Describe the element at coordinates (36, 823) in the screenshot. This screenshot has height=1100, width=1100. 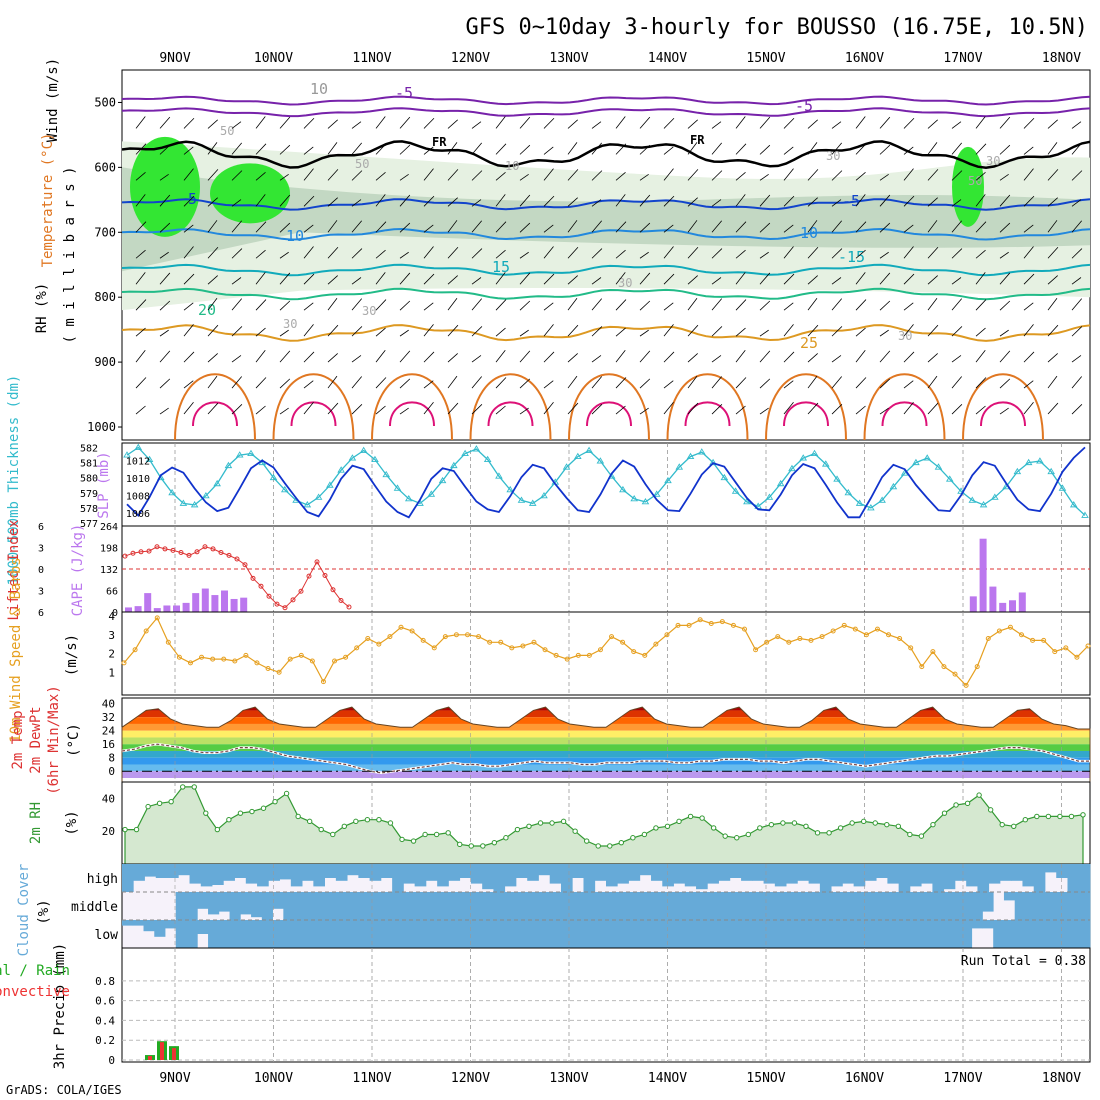
I see `label-rh2m: 2m RH` at that location.